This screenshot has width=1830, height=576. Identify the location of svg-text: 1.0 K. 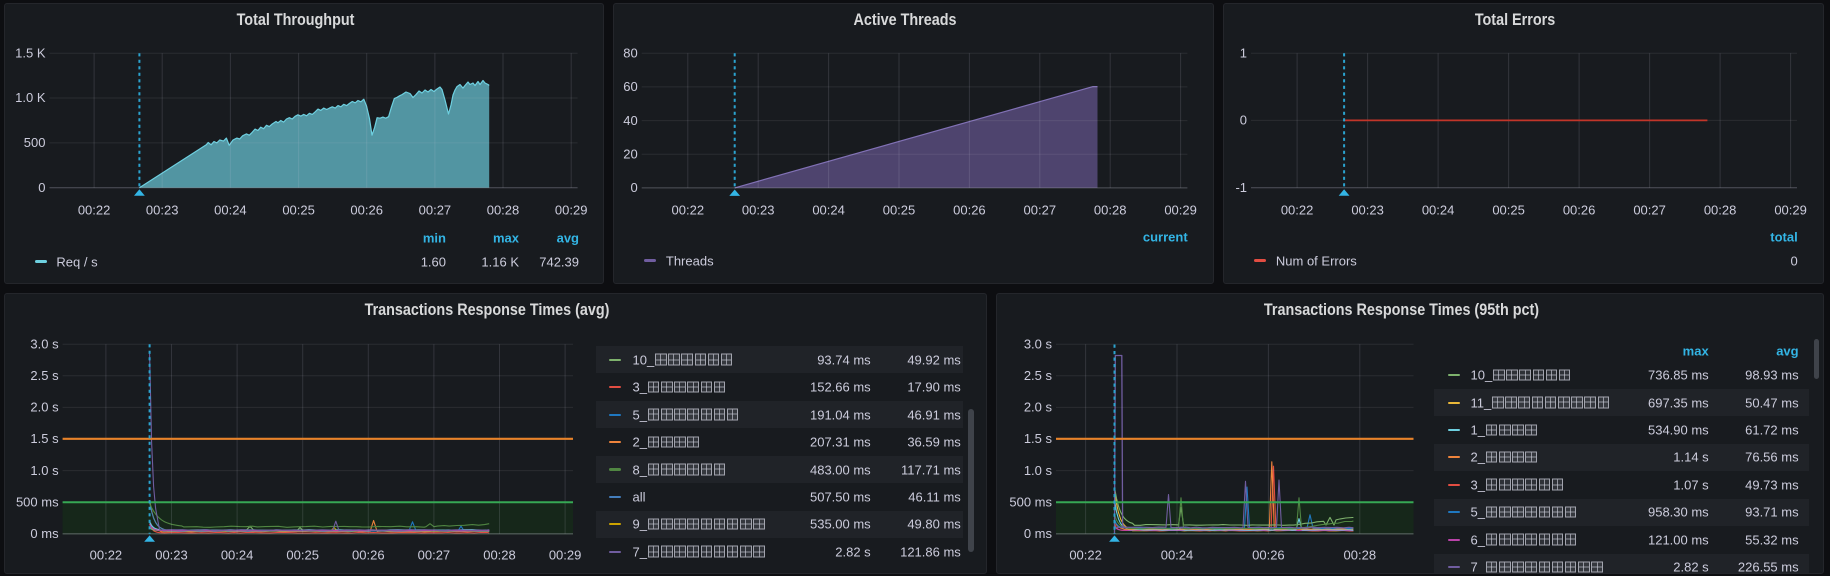
(30, 97).